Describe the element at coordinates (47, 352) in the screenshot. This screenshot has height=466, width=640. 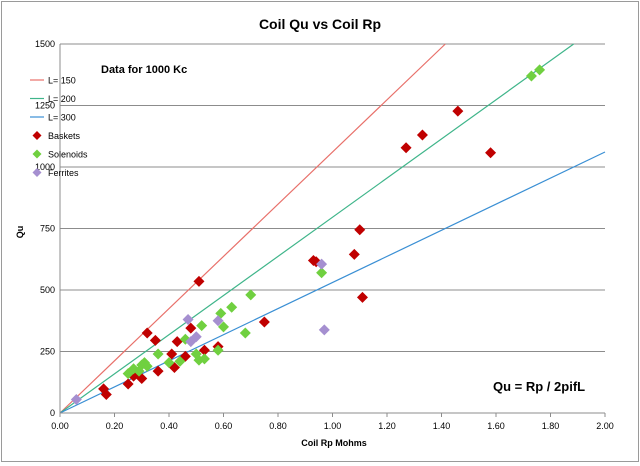
I see `y-tick-label: 250` at that location.